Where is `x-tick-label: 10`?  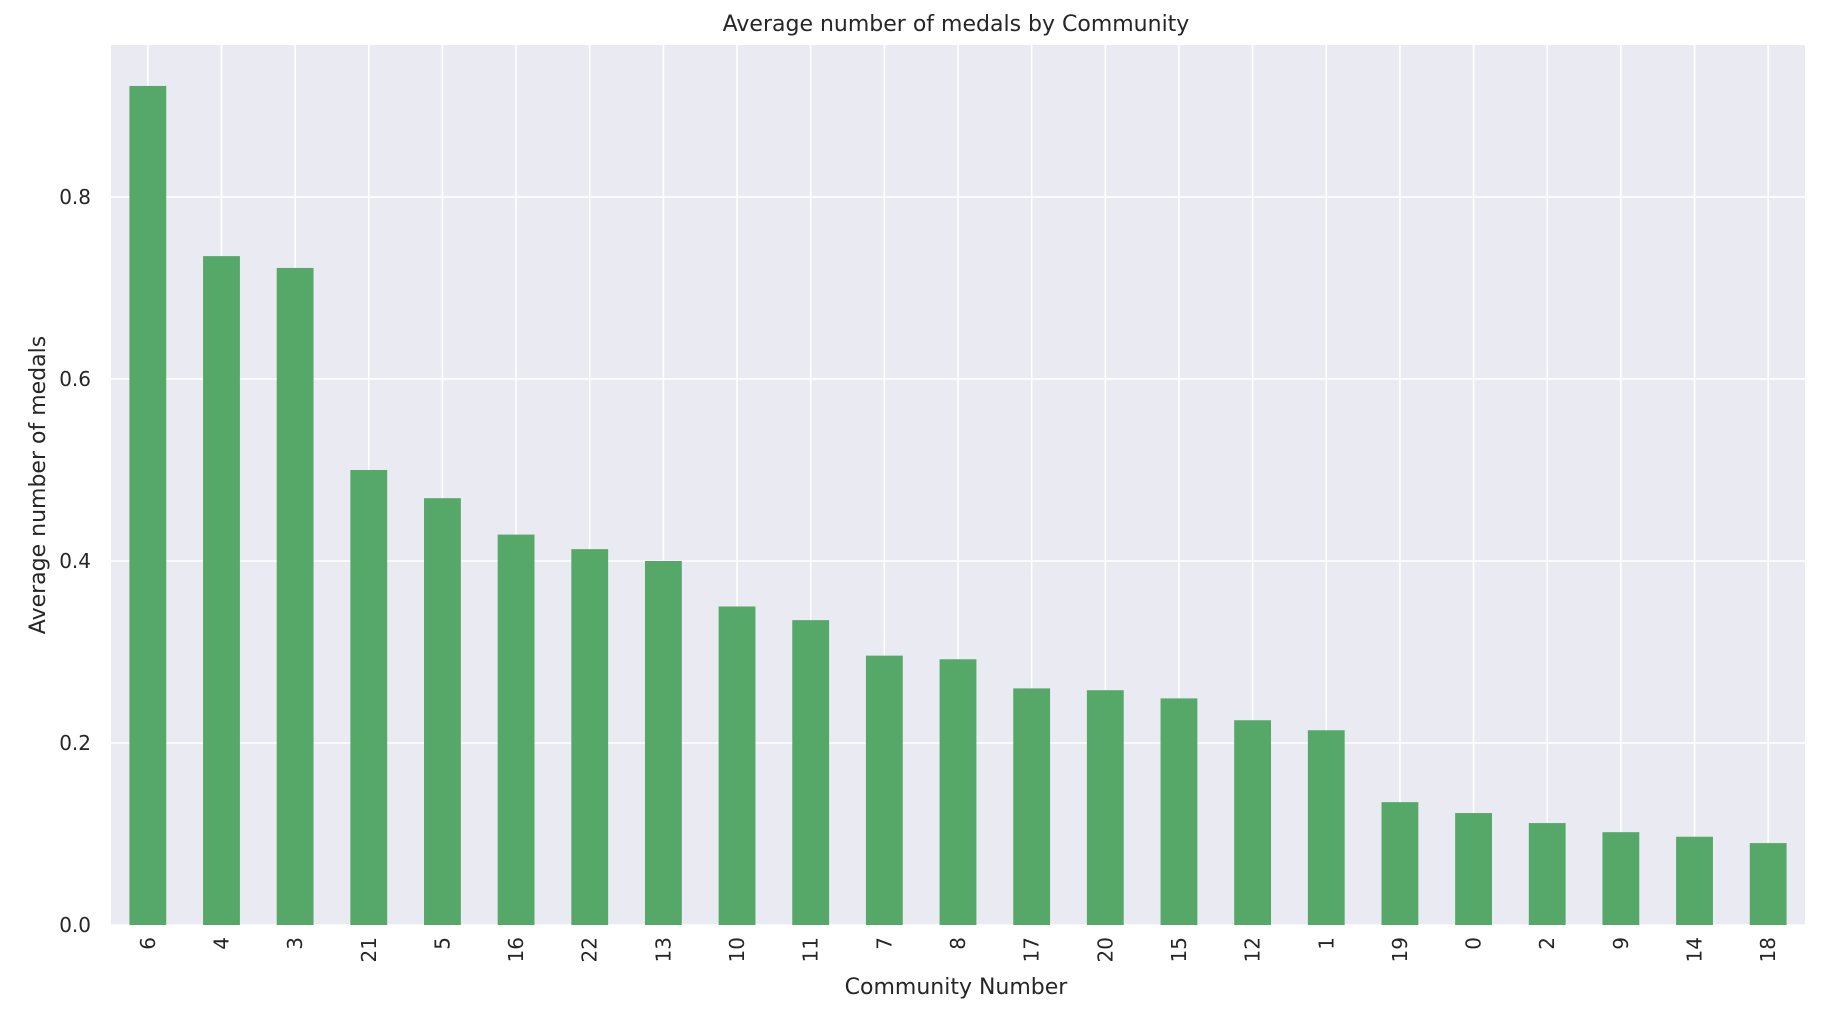
x-tick-label: 10 is located at coordinates (737, 949).